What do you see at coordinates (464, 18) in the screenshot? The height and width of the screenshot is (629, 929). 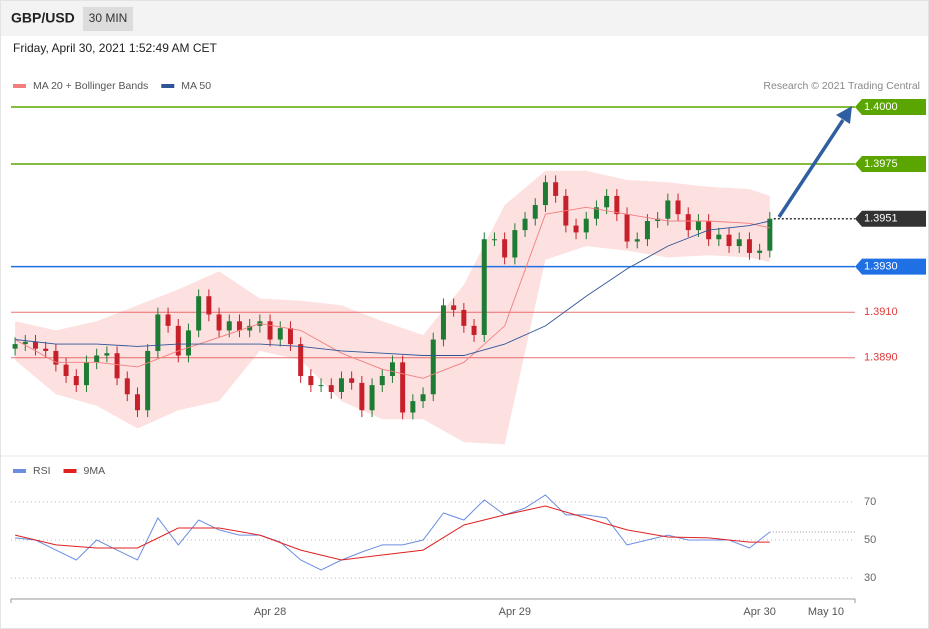 I see `header-bar` at bounding box center [464, 18].